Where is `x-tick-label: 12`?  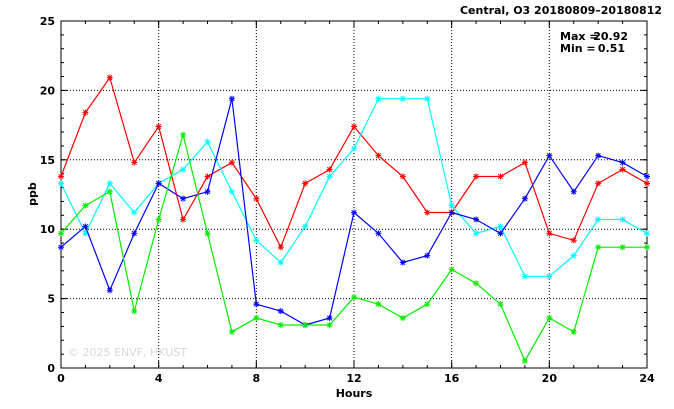 x-tick-label: 12 is located at coordinates (353, 378).